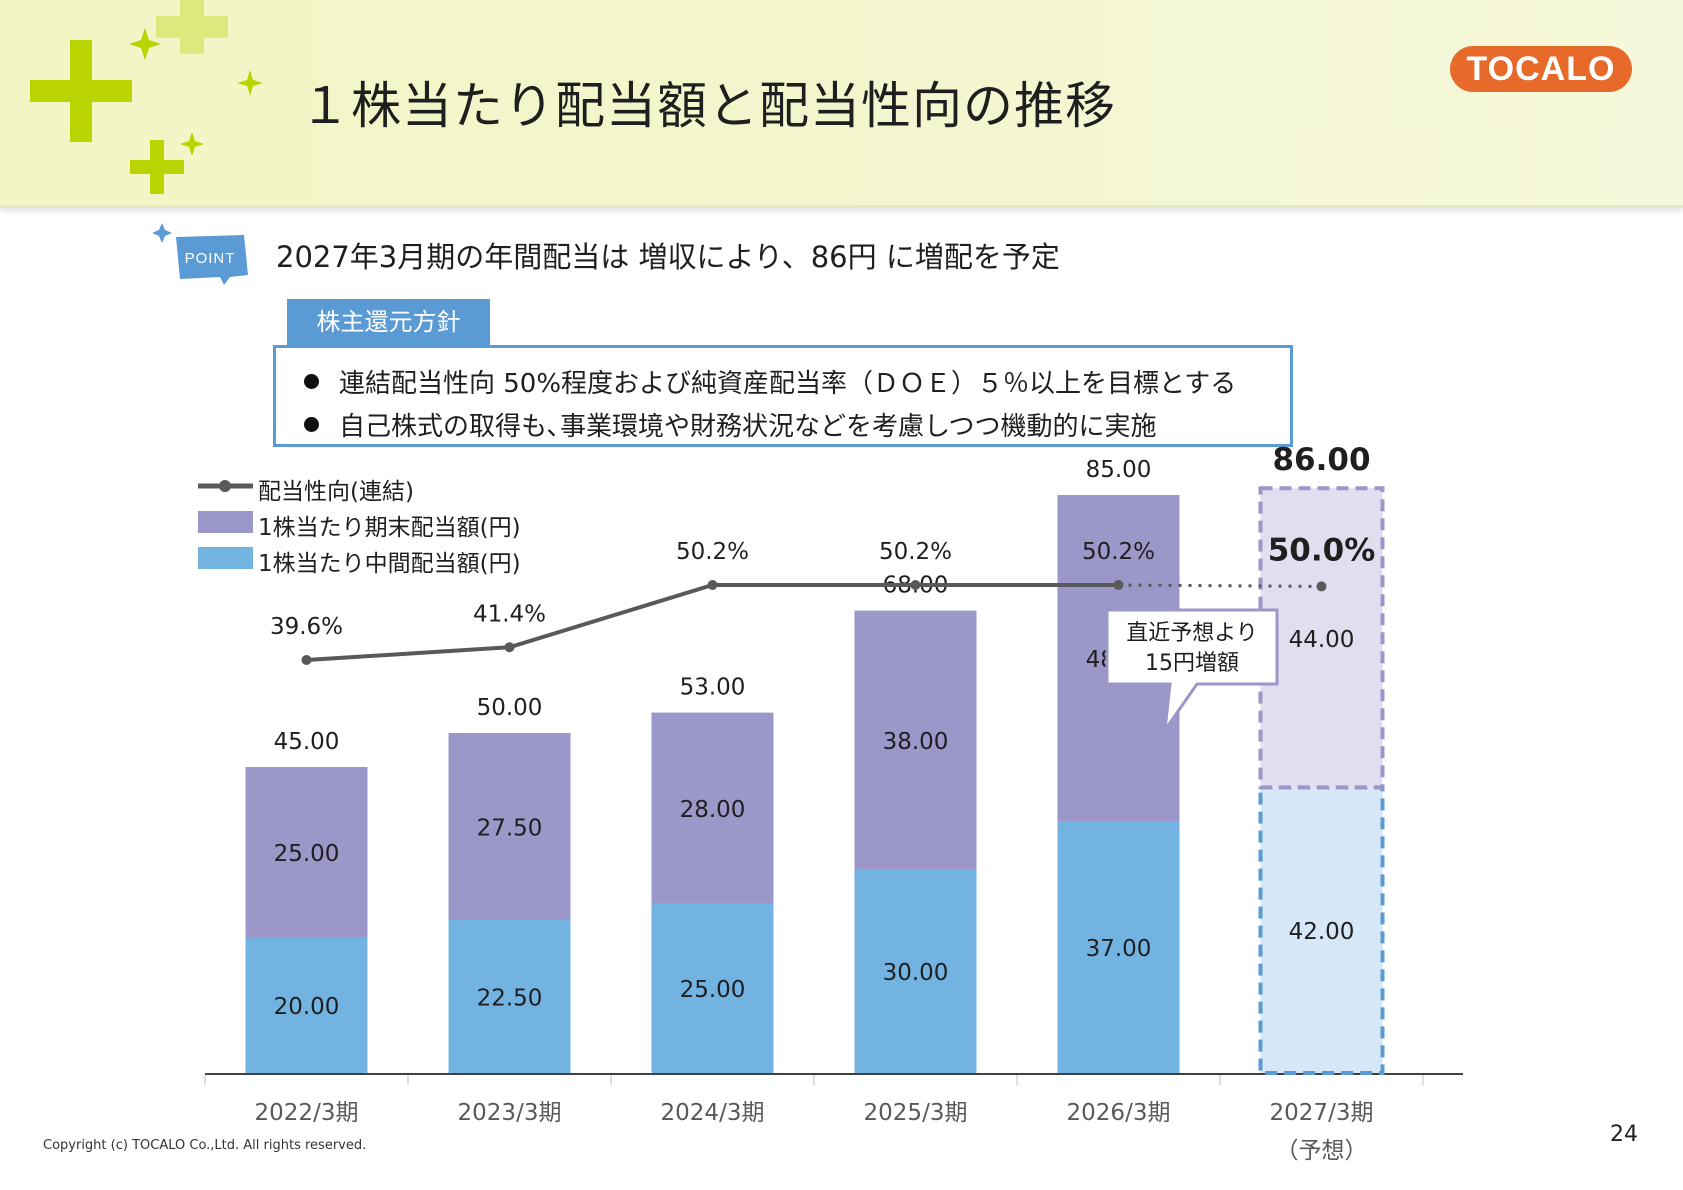  Describe the element at coordinates (916, 1113) in the screenshot. I see `x-tick-label: 2025/3期` at that location.